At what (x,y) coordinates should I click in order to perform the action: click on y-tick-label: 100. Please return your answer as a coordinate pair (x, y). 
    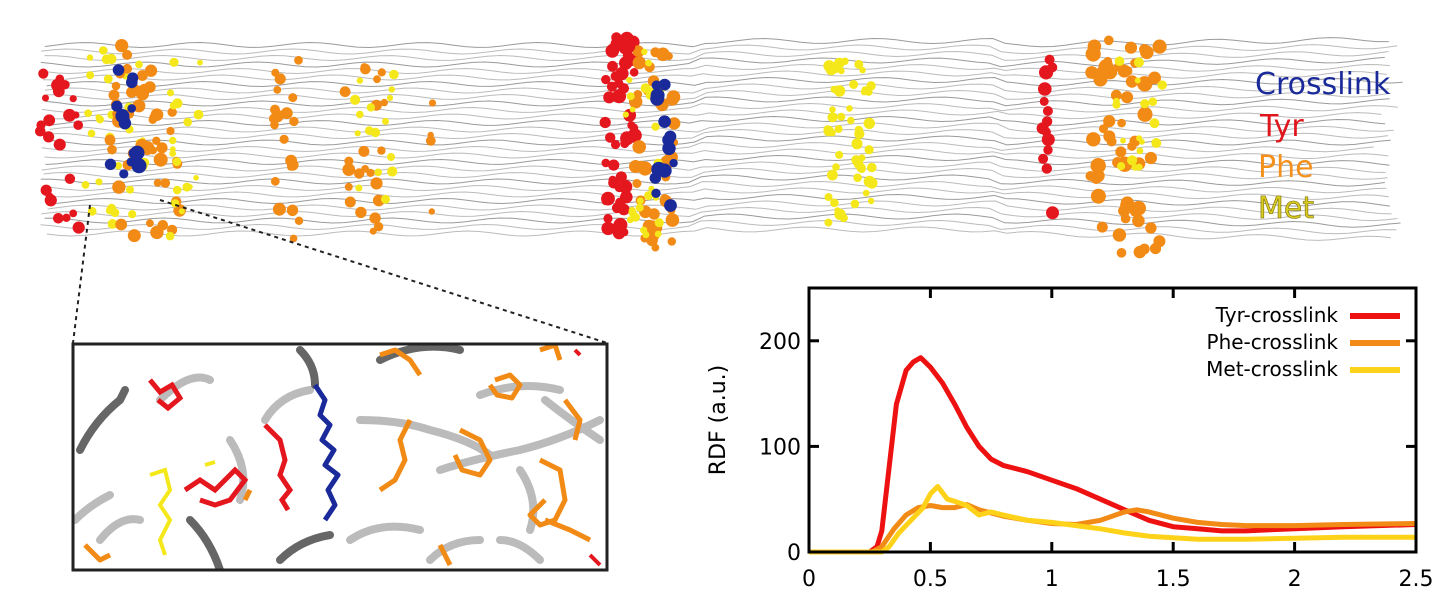
    Looking at the image, I should click on (780, 447).